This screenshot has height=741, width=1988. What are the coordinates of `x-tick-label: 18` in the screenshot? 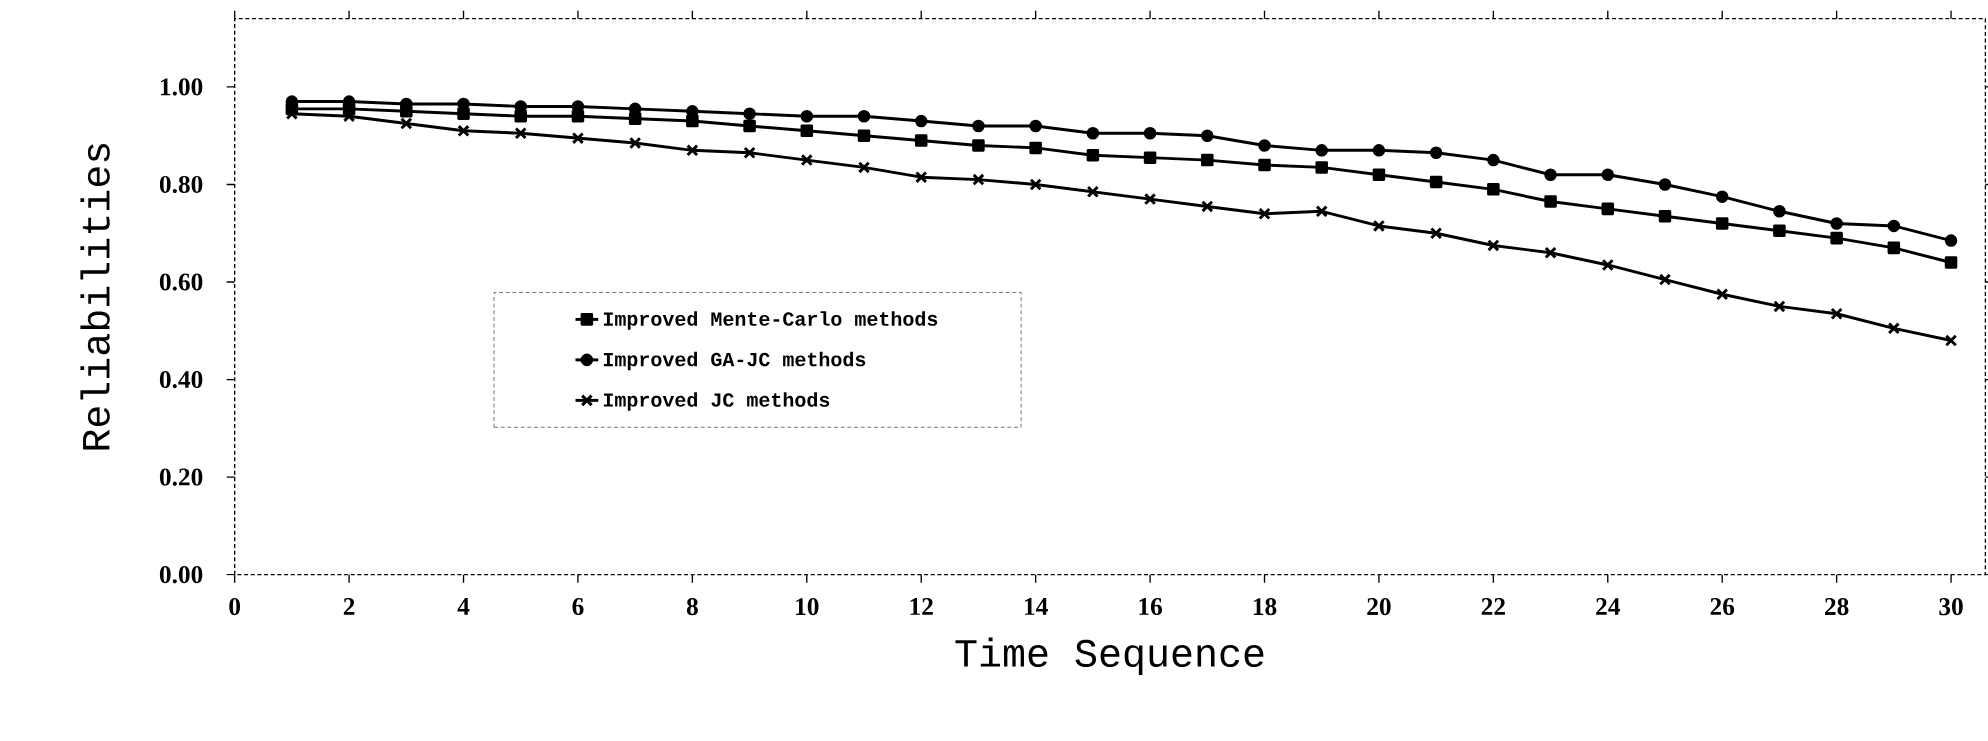 It's located at (1265, 606).